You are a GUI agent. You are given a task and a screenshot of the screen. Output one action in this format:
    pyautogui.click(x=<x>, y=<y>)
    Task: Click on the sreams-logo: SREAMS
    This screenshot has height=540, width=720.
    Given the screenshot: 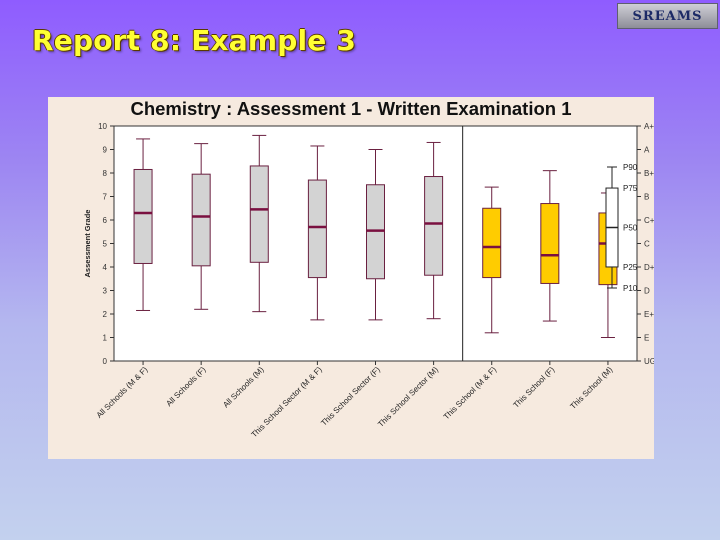 What is the action you would take?
    pyautogui.click(x=667, y=16)
    